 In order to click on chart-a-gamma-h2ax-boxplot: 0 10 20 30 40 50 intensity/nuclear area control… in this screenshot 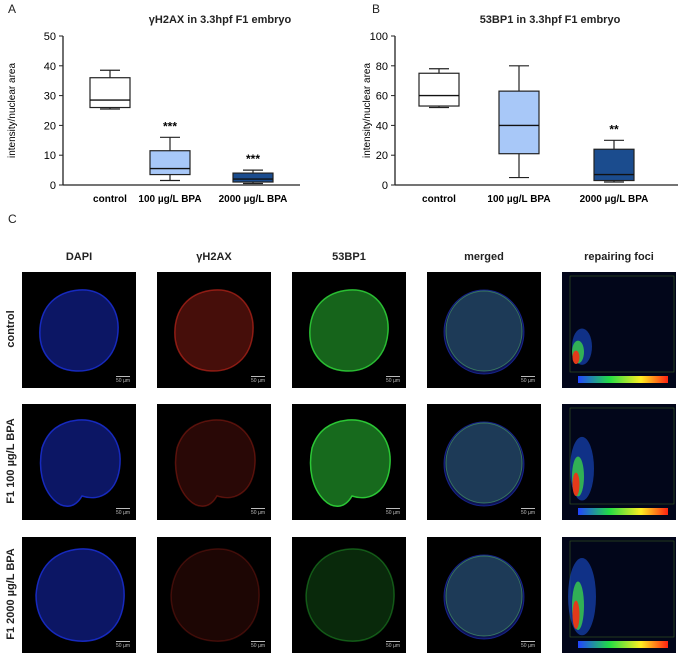, I will do `click(153, 118)`.